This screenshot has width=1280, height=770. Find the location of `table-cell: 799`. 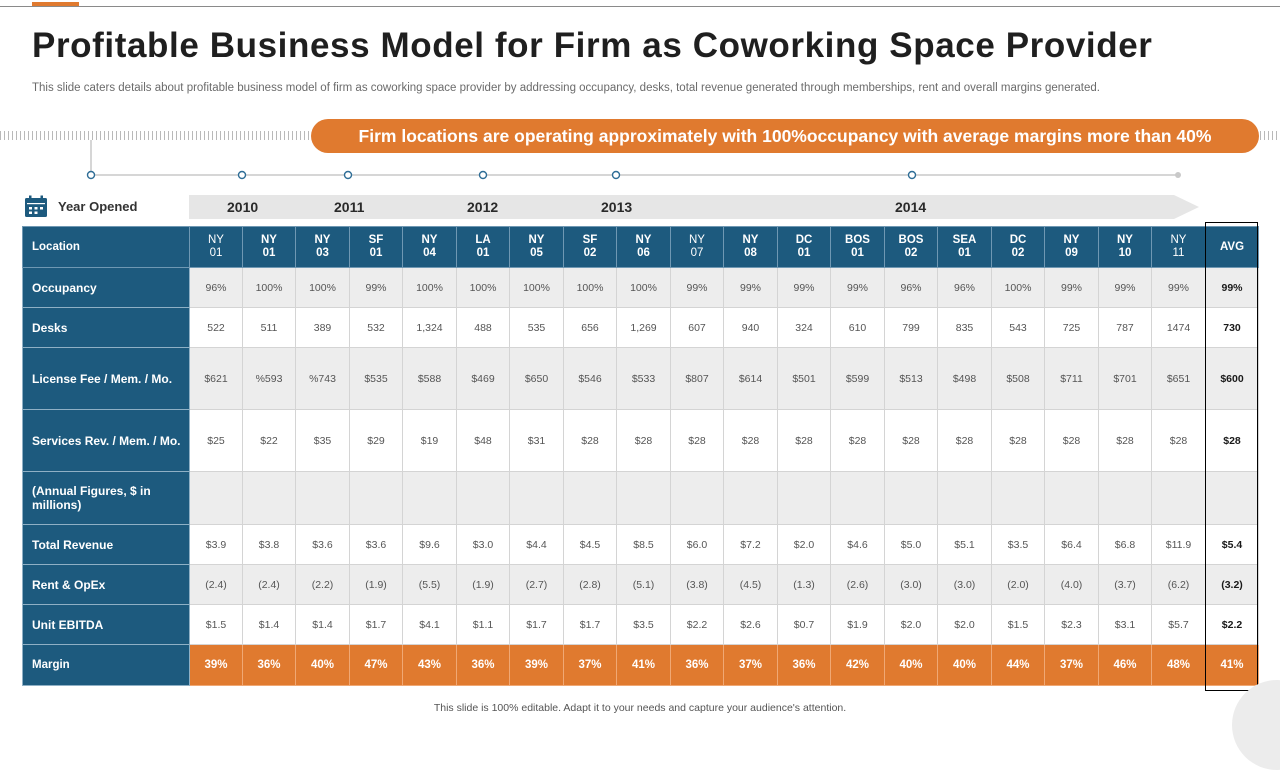

table-cell: 799 is located at coordinates (911, 327).